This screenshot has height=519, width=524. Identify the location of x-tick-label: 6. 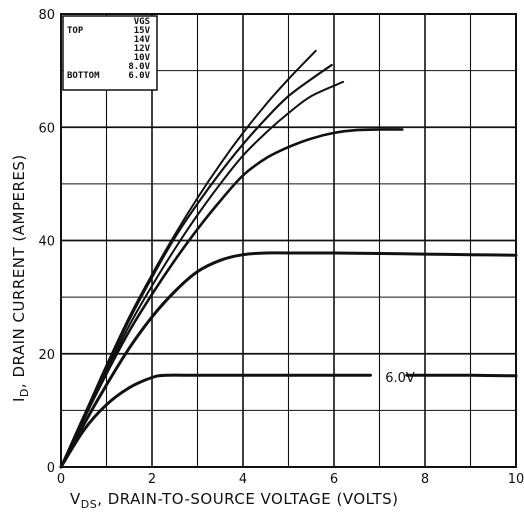
(334, 479).